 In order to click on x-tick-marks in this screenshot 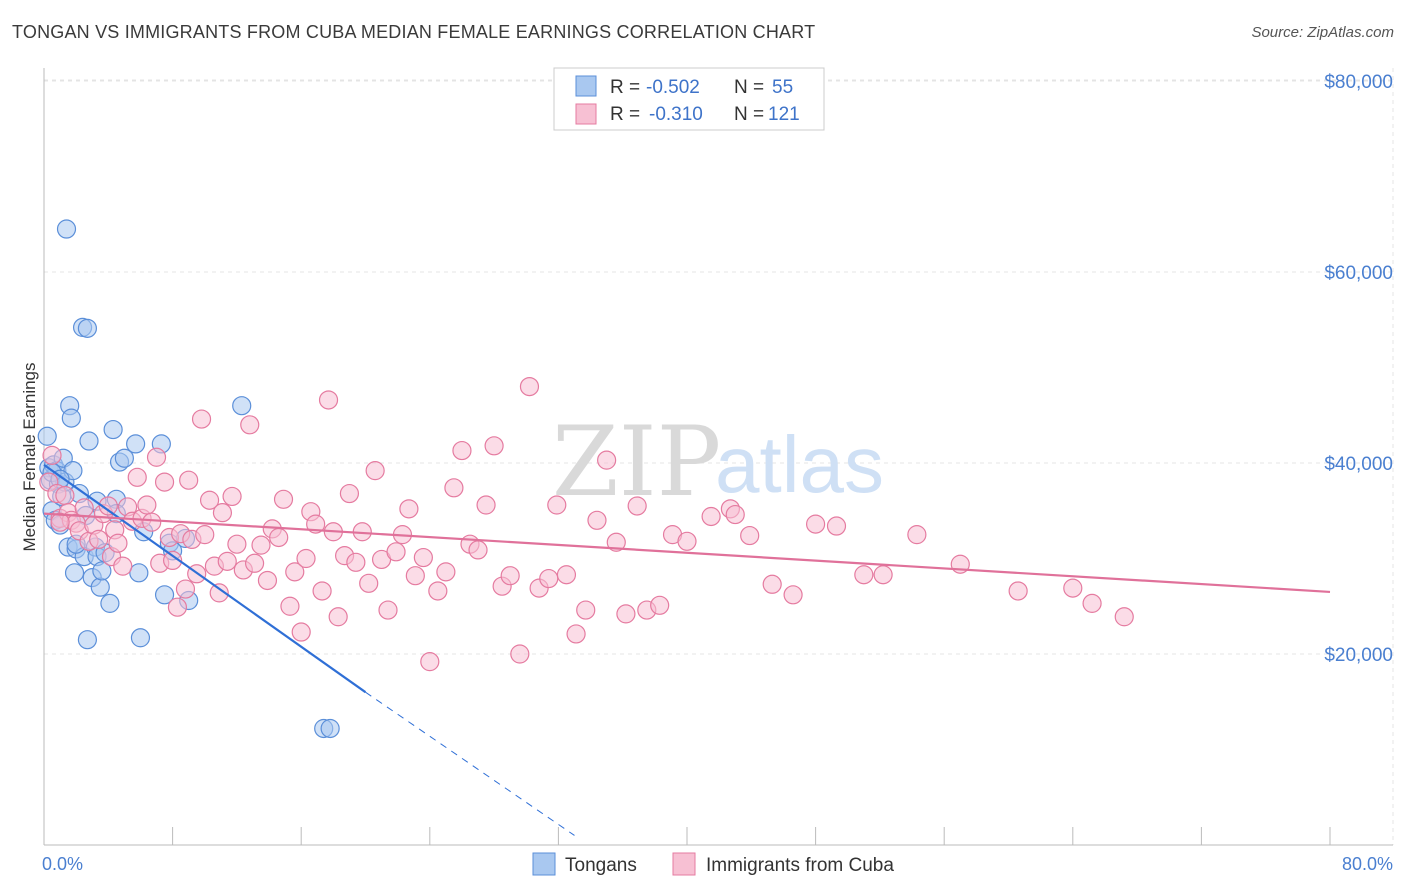, I will do `click(687, 836)`.